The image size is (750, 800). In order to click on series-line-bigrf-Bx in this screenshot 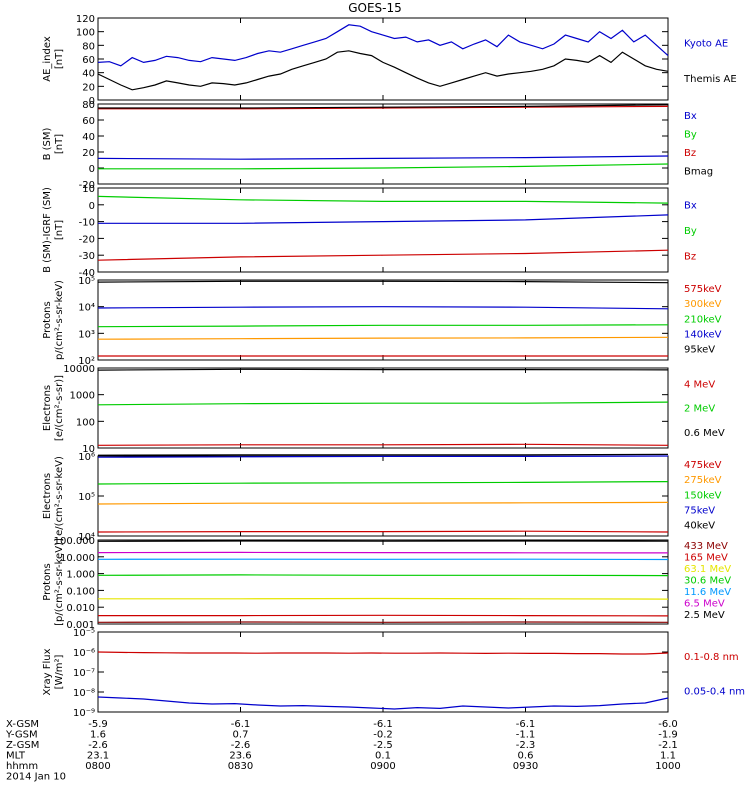, I will do `click(383, 219)`.